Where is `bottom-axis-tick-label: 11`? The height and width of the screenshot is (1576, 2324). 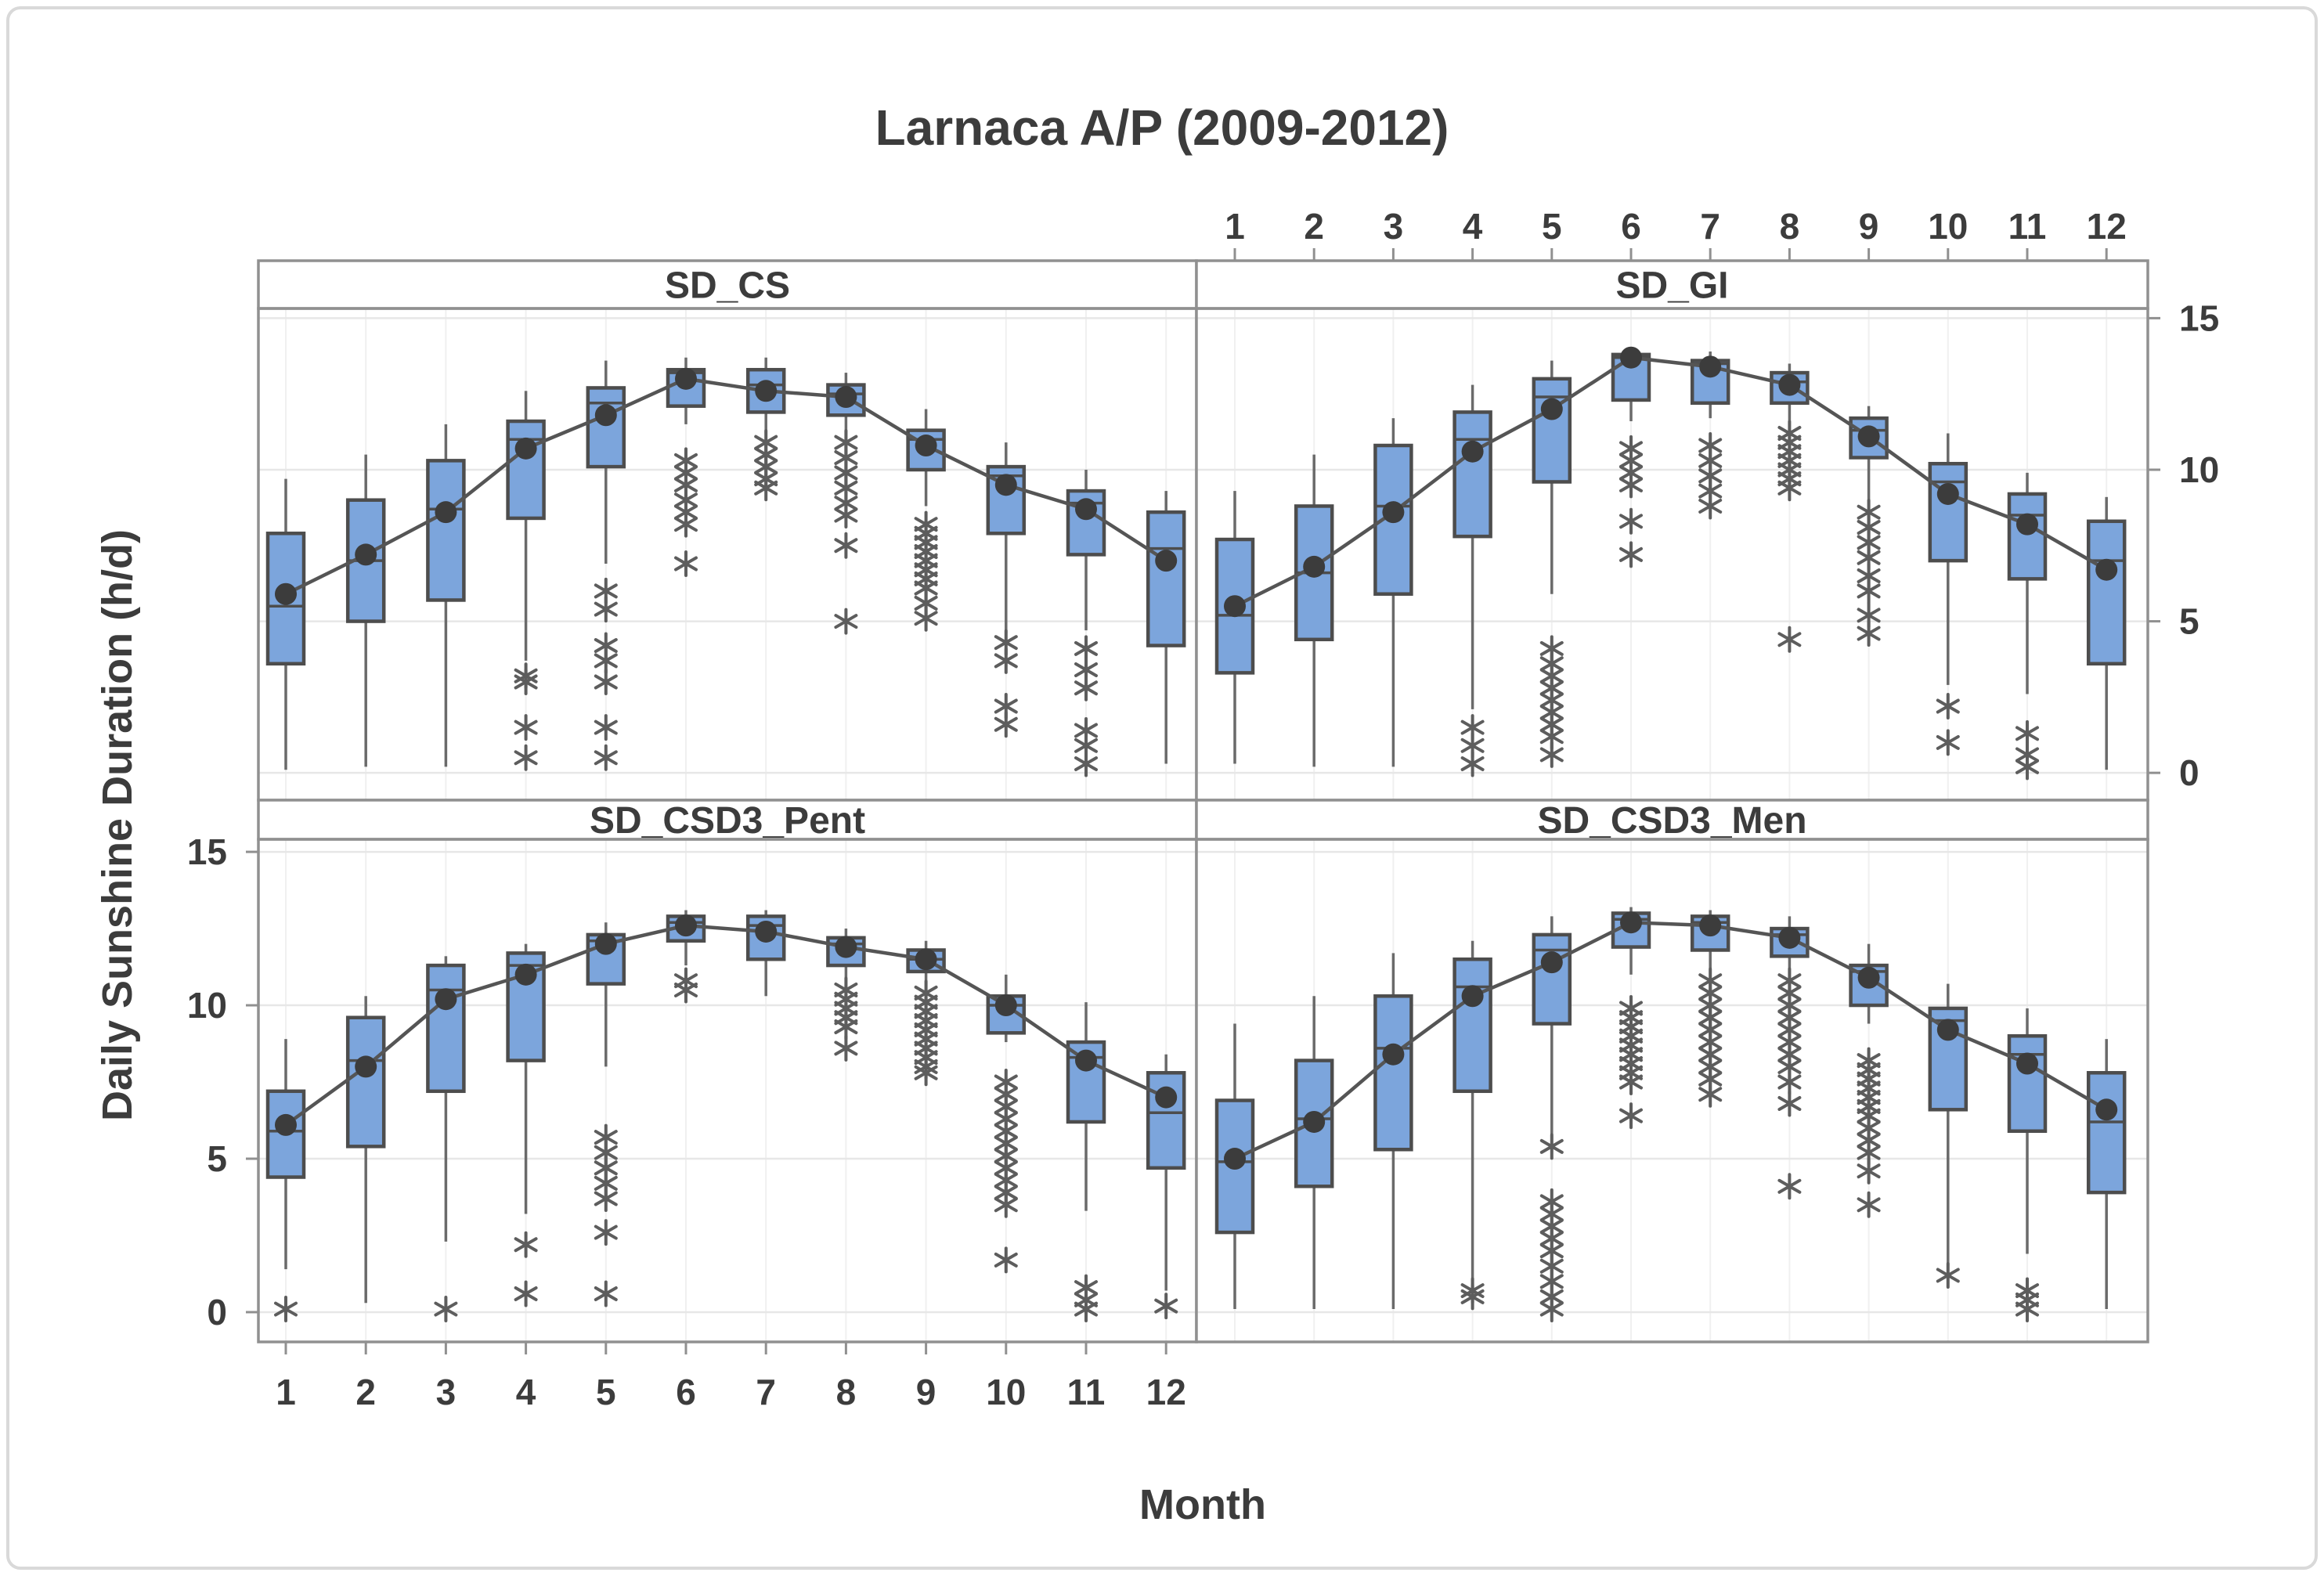 bottom-axis-tick-label: 11 is located at coordinates (1086, 1392).